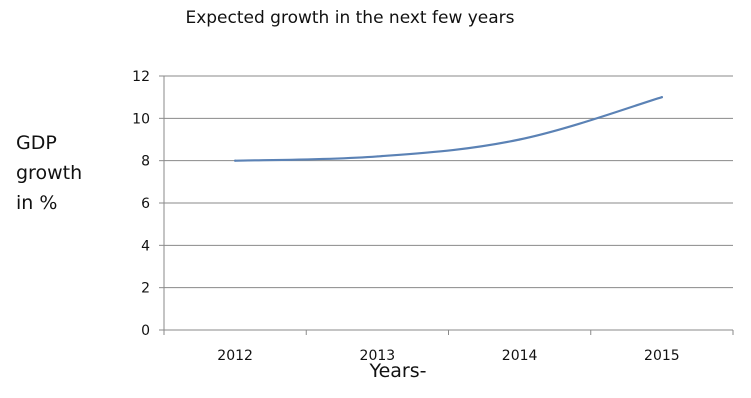 The height and width of the screenshot is (398, 751). What do you see at coordinates (145, 246) in the screenshot?
I see `y-tick-label: 4` at bounding box center [145, 246].